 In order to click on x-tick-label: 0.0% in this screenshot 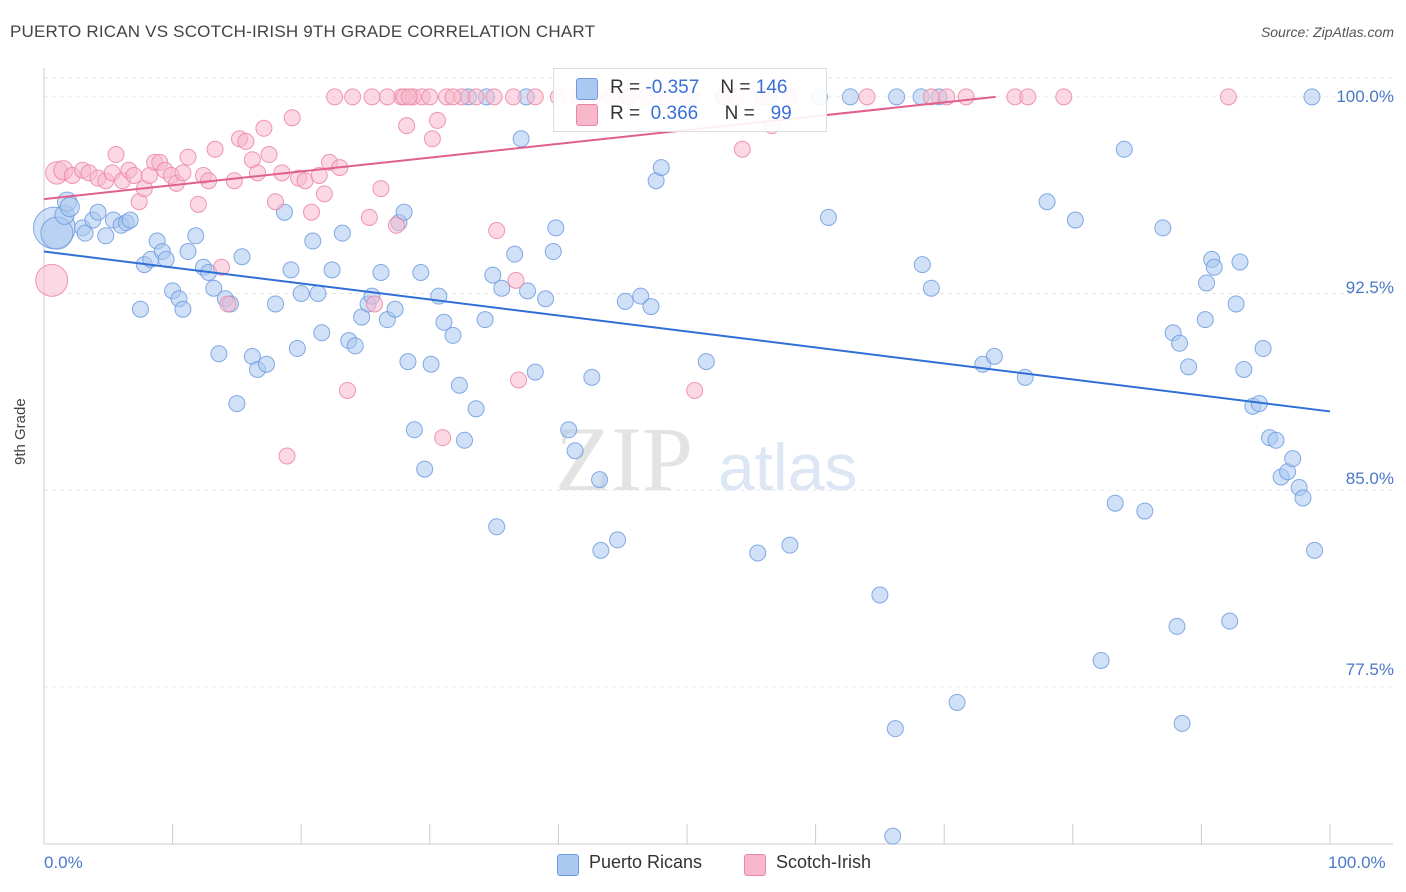, I will do `click(63, 862)`.